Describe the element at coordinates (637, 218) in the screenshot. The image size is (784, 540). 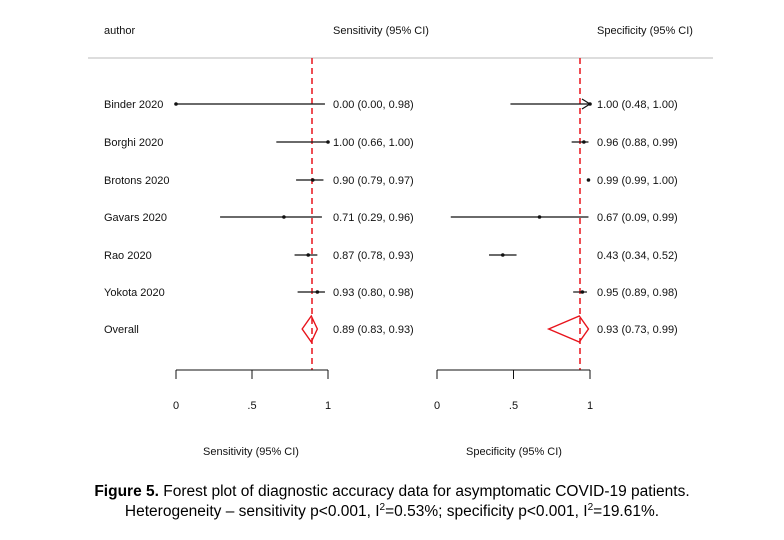
I see `specificity-estimate-text: 0.67 (0.09, 0.99)` at that location.